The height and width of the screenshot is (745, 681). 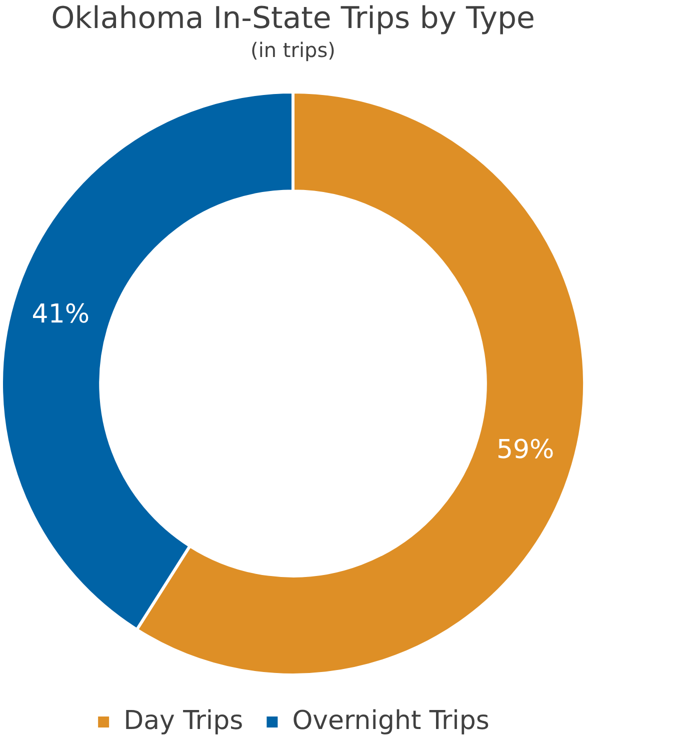 I want to click on legend-label: Overnight Trips, so click(x=391, y=721).